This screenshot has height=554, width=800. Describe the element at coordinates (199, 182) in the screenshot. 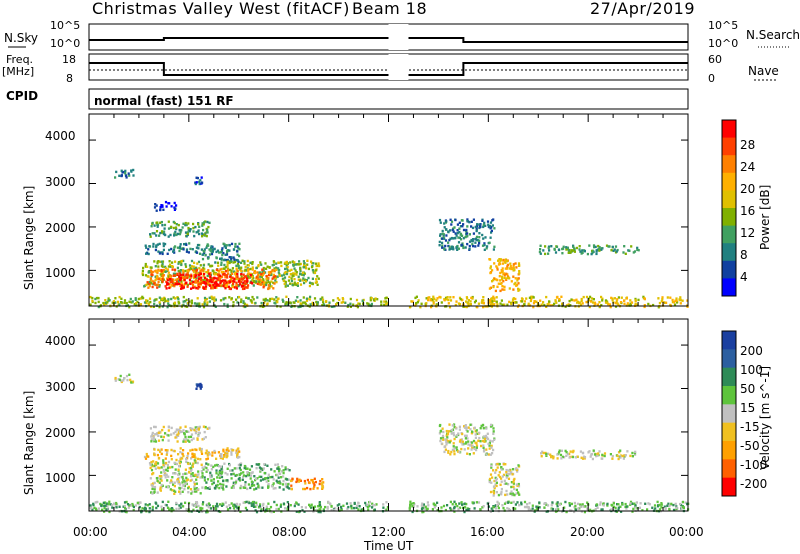

I see `power-region-2-cell` at that location.